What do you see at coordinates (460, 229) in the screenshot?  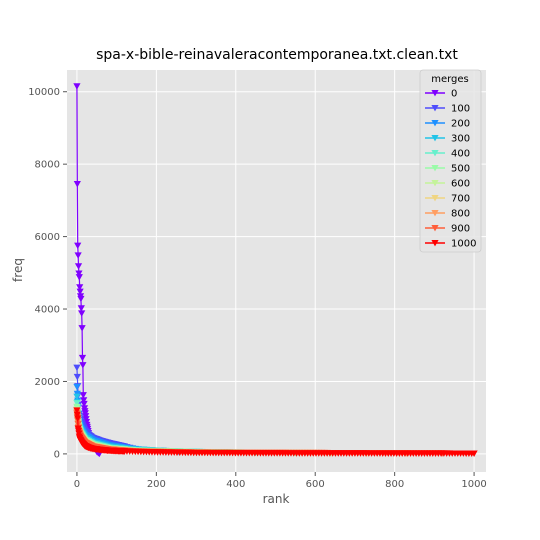 I see `legend-label: 900` at bounding box center [460, 229].